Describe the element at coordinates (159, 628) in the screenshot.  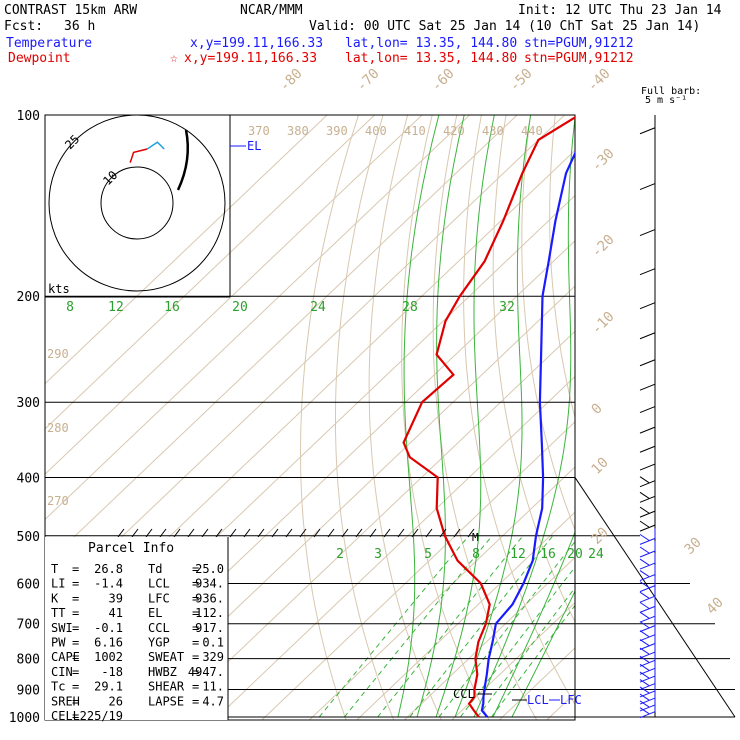
I see `parcel-name: CCL` at that location.